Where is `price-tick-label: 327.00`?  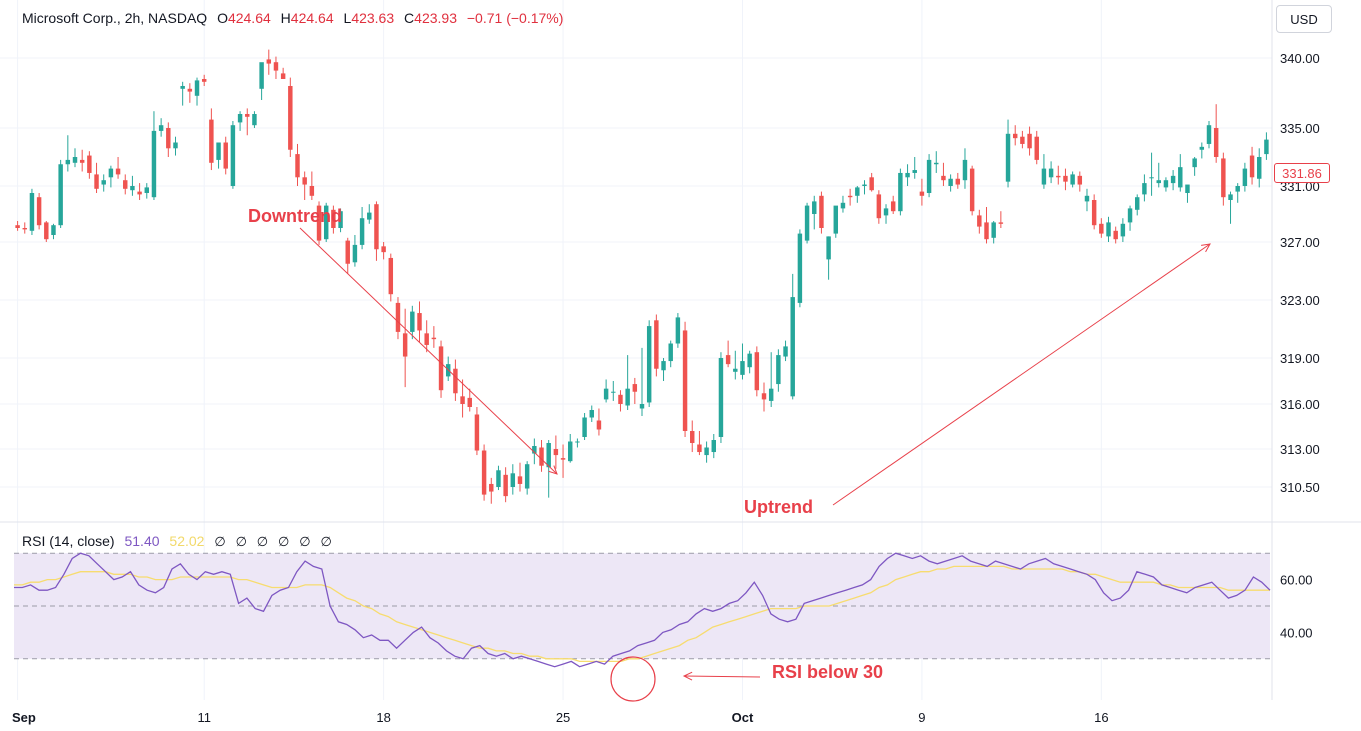
price-tick-label: 327.00 is located at coordinates (1300, 242).